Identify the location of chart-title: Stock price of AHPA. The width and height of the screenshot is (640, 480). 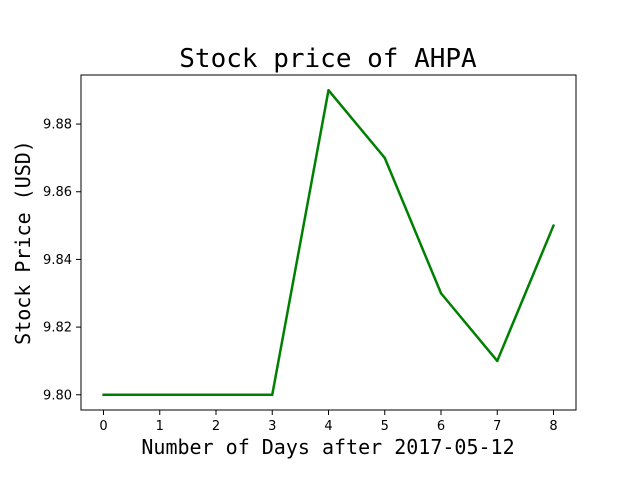
(328, 59).